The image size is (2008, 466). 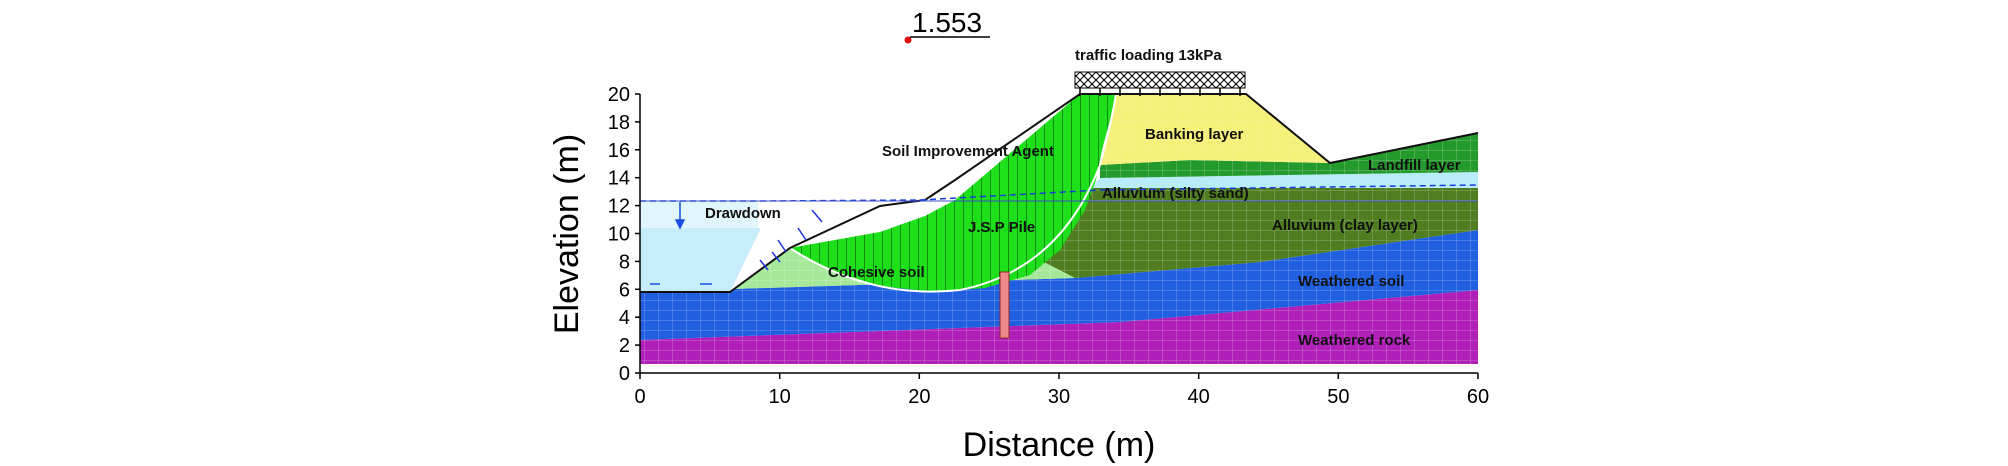 I want to click on y-axis-title: Elevation (m), so click(x=567, y=234).